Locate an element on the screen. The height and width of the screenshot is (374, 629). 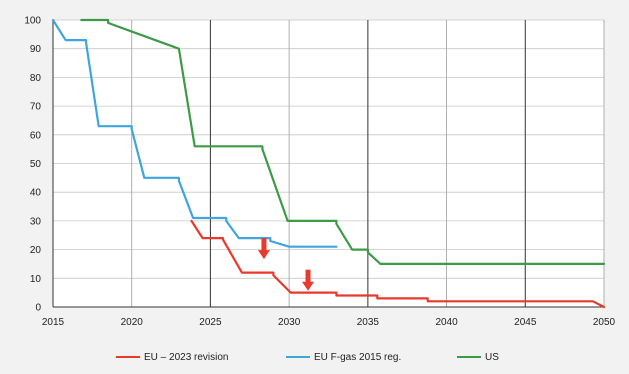
y-tick-label: 0 is located at coordinates (38, 308).